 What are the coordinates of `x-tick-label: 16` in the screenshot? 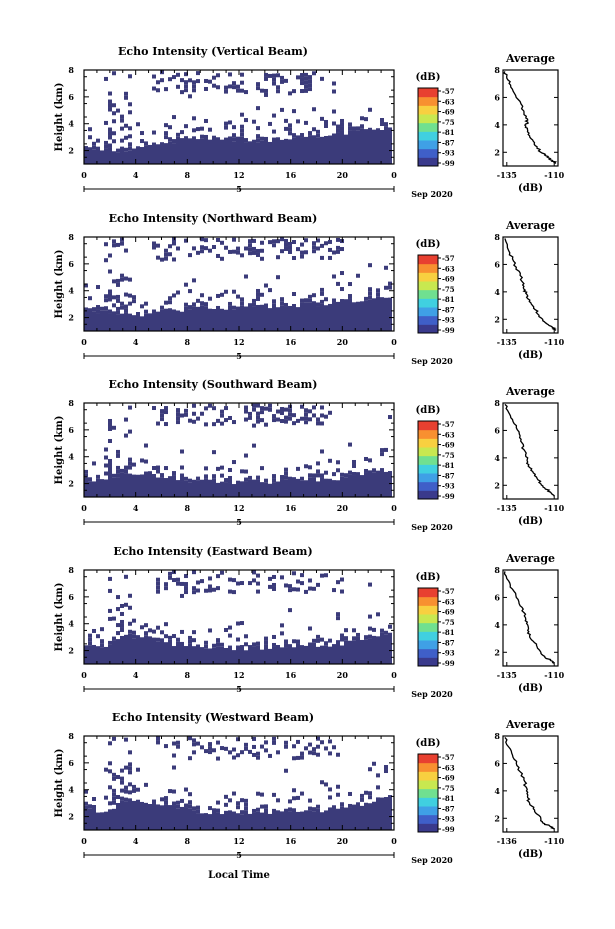 It's located at (291, 841).